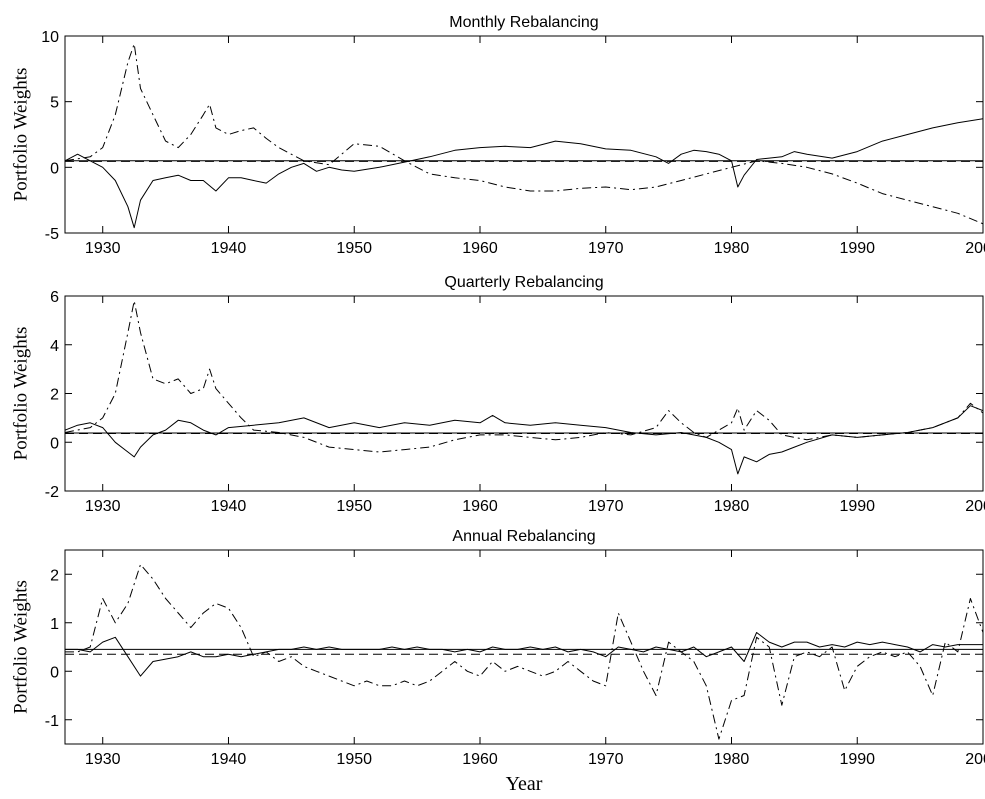 The width and height of the screenshot is (985, 799). I want to click on panel-title: Quarterly Rebalancing, so click(523, 282).